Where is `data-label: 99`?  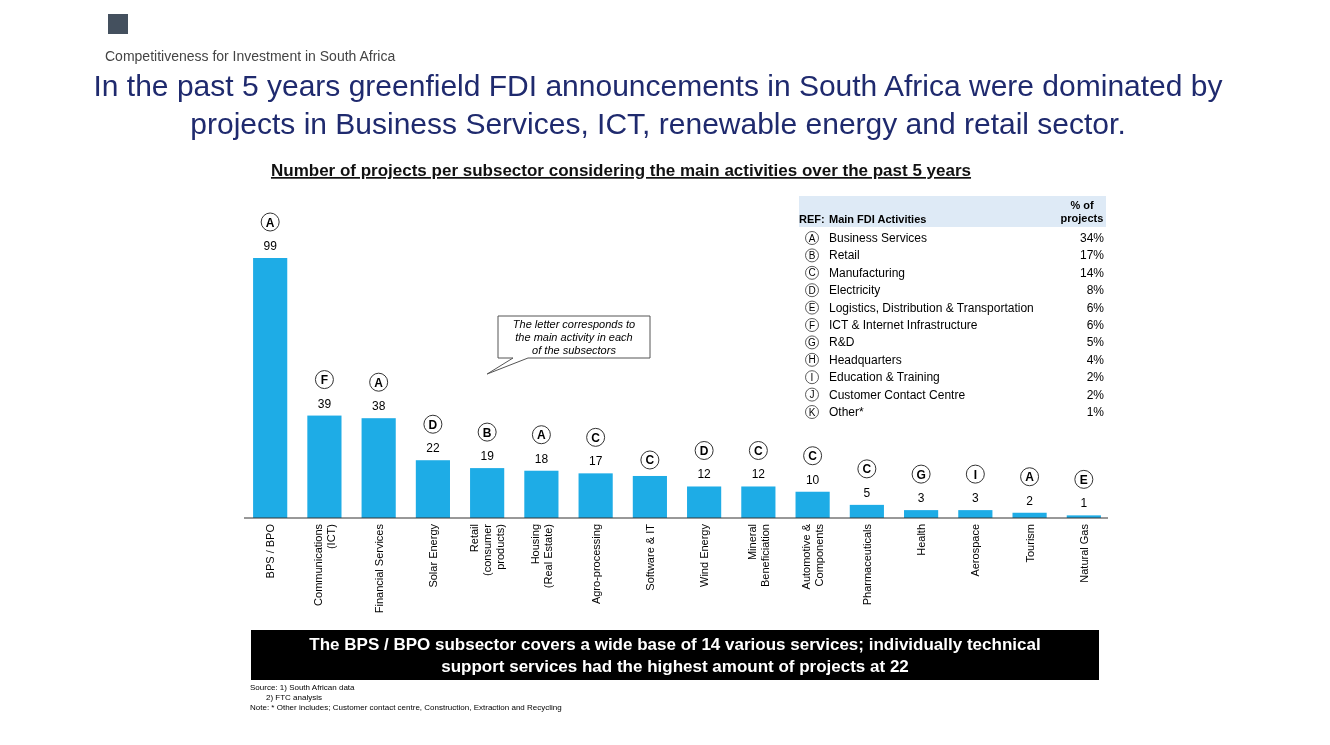 data-label: 99 is located at coordinates (270, 246).